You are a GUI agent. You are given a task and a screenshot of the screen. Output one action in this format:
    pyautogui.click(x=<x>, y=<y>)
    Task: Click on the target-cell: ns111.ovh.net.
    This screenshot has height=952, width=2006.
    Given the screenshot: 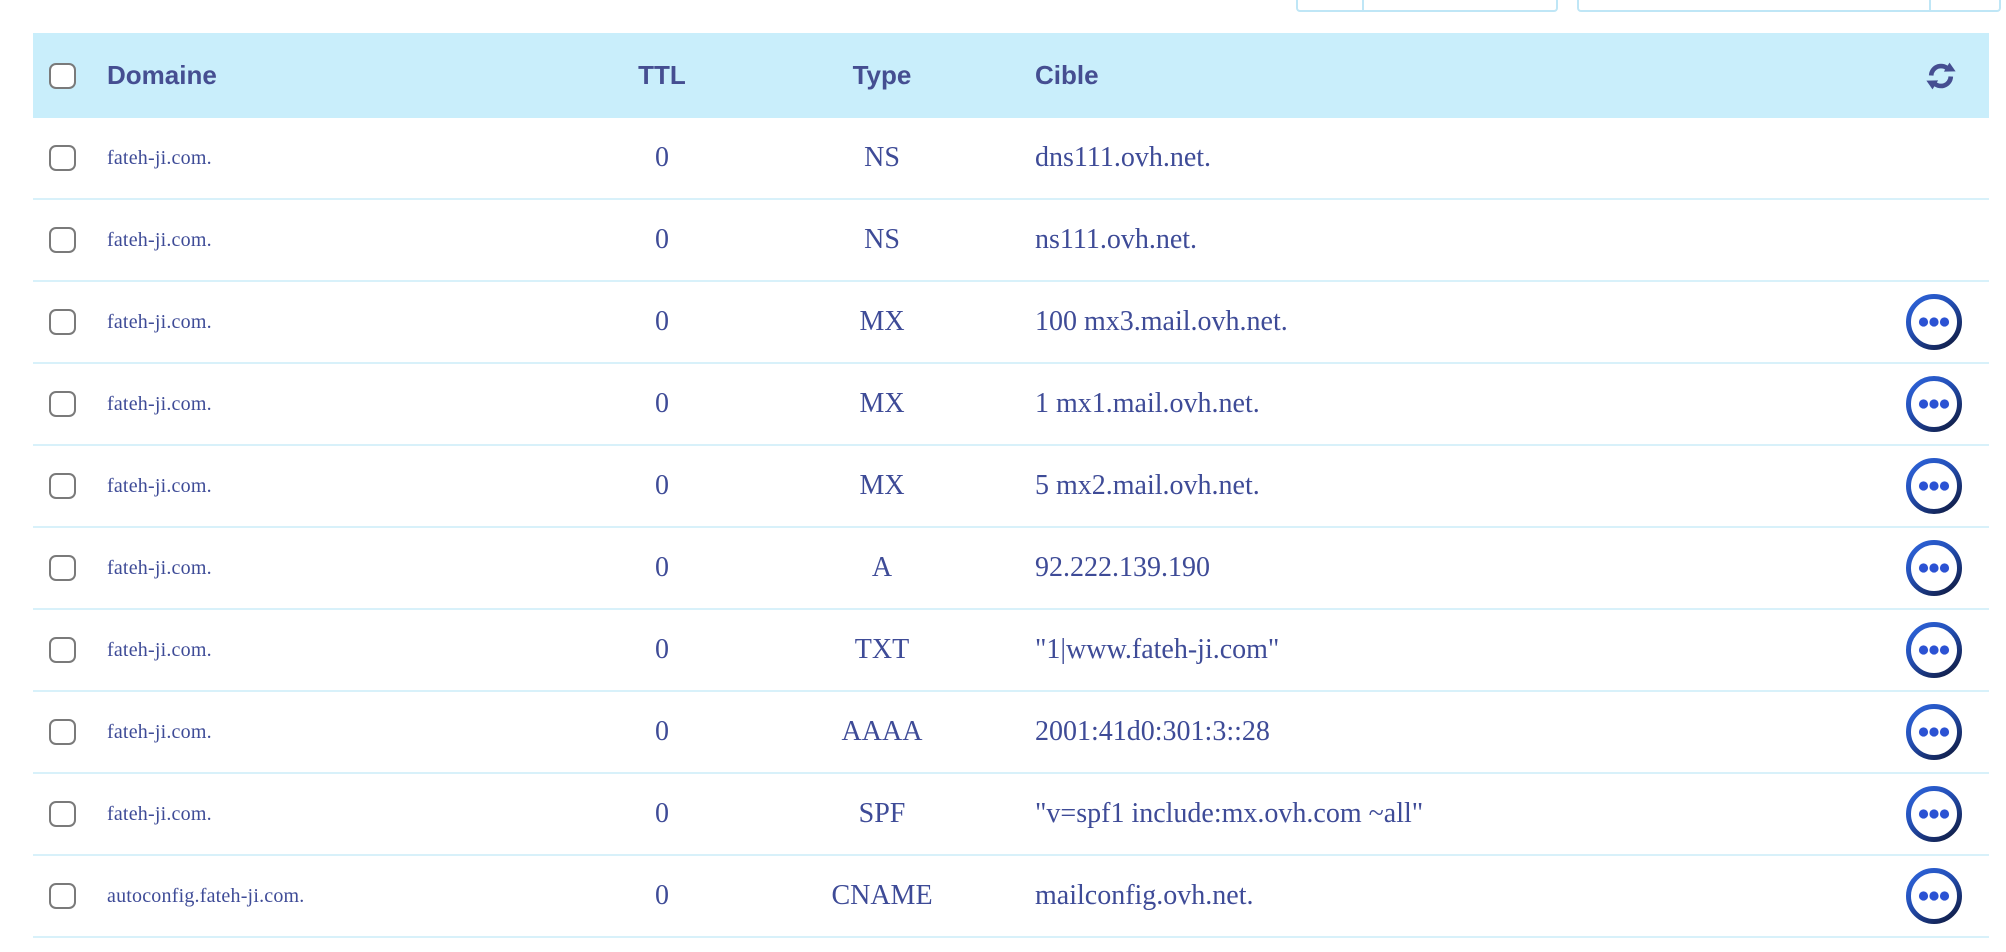 What is the action you would take?
    pyautogui.click(x=1116, y=239)
    